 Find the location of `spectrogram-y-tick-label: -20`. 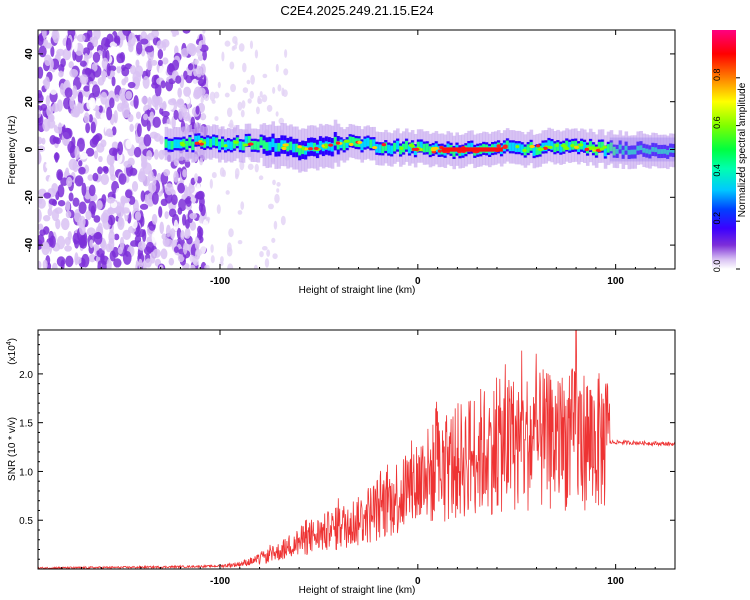

spectrogram-y-tick-label: -20 is located at coordinates (29, 197).